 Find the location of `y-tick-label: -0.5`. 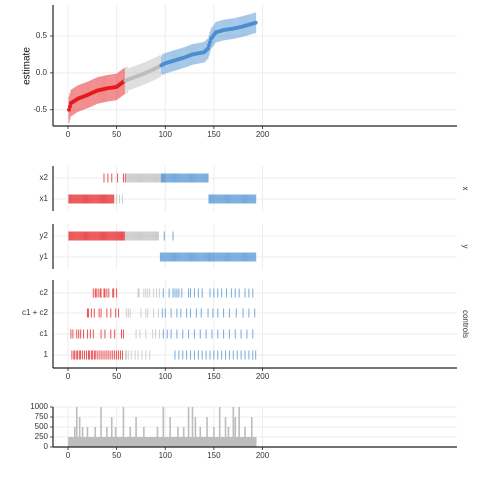

y-tick-label: -0.5 is located at coordinates (40, 109).